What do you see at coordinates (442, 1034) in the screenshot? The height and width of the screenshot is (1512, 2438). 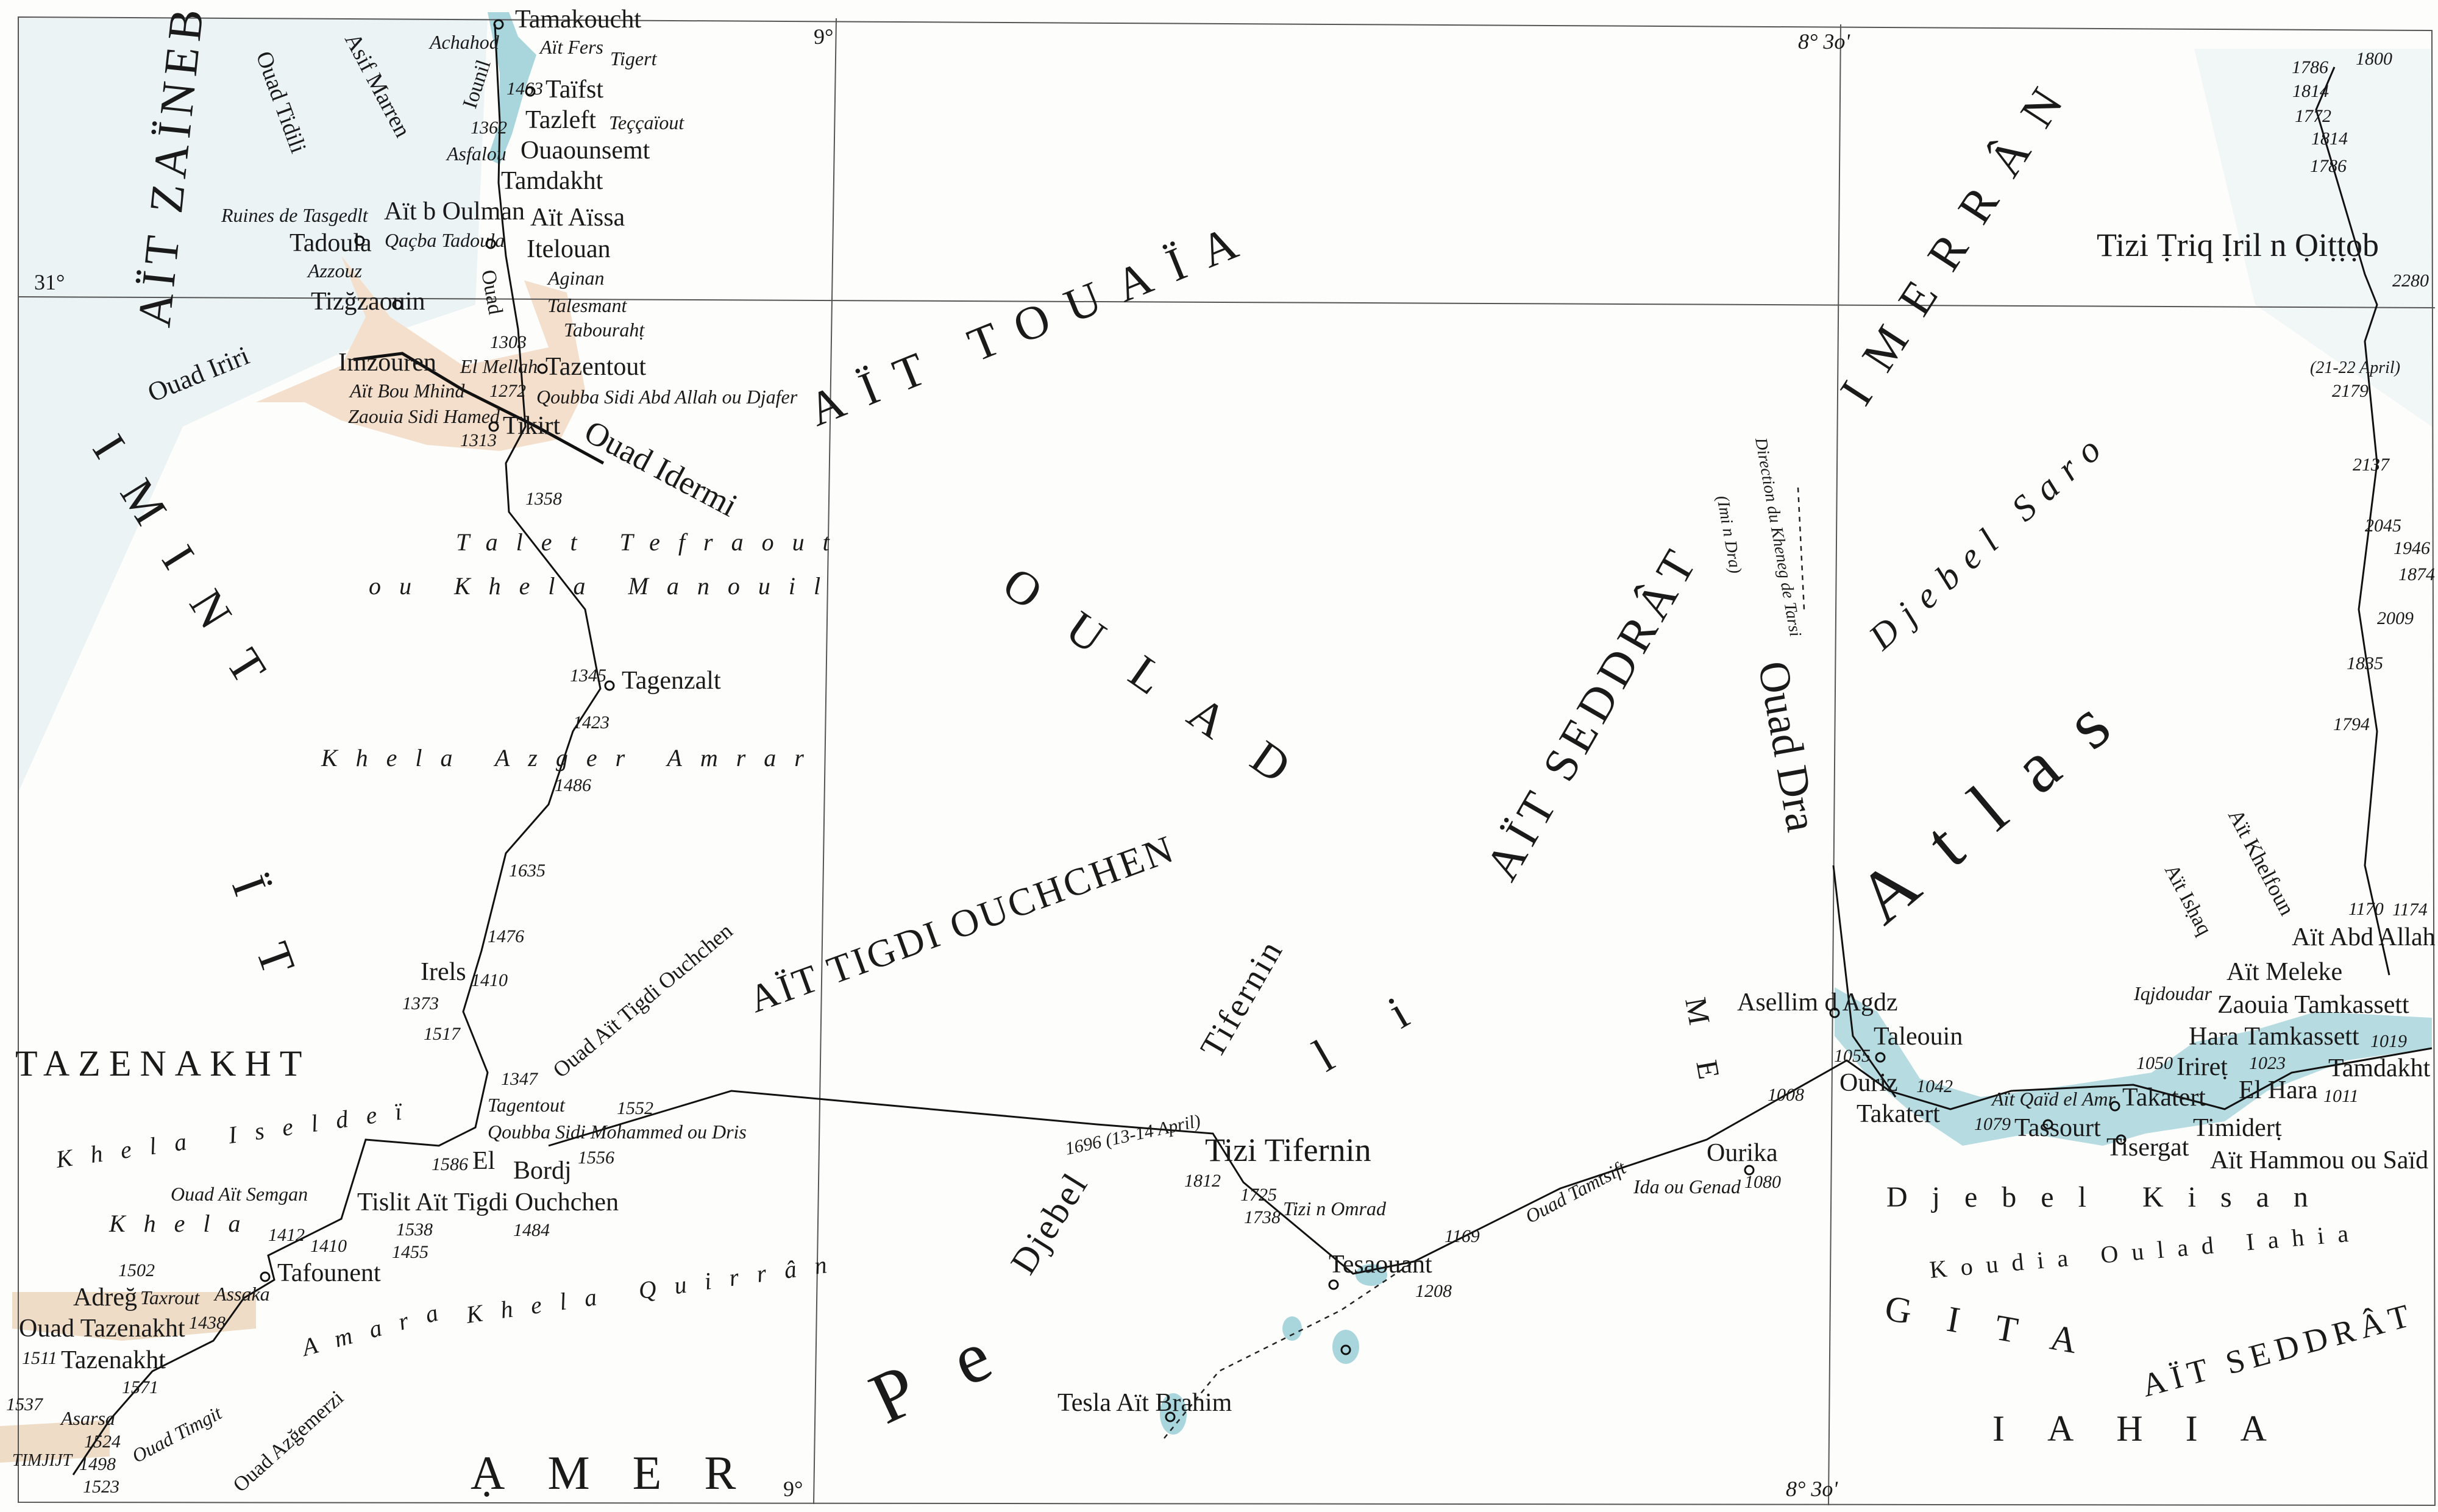 I see `elevation-label: 1517` at bounding box center [442, 1034].